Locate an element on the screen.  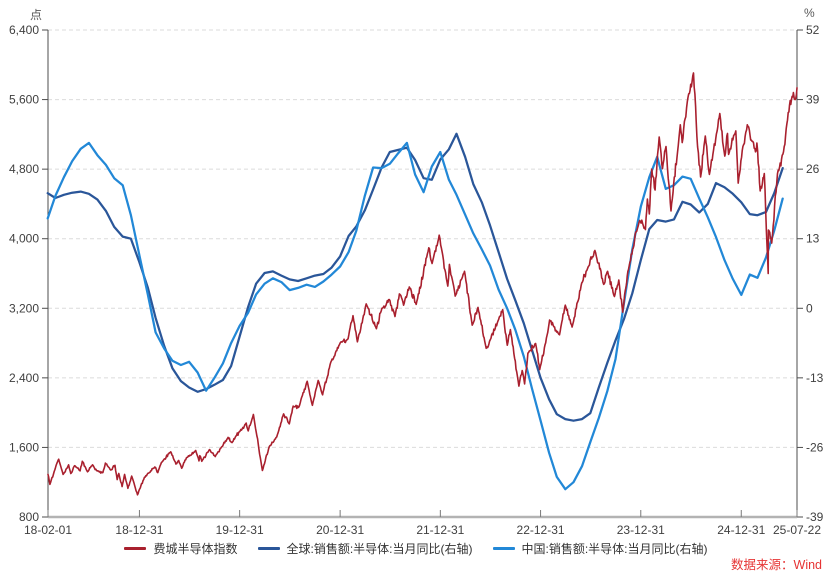
legend-item-sox-index: 费城半导体指数 is located at coordinates (181, 548).